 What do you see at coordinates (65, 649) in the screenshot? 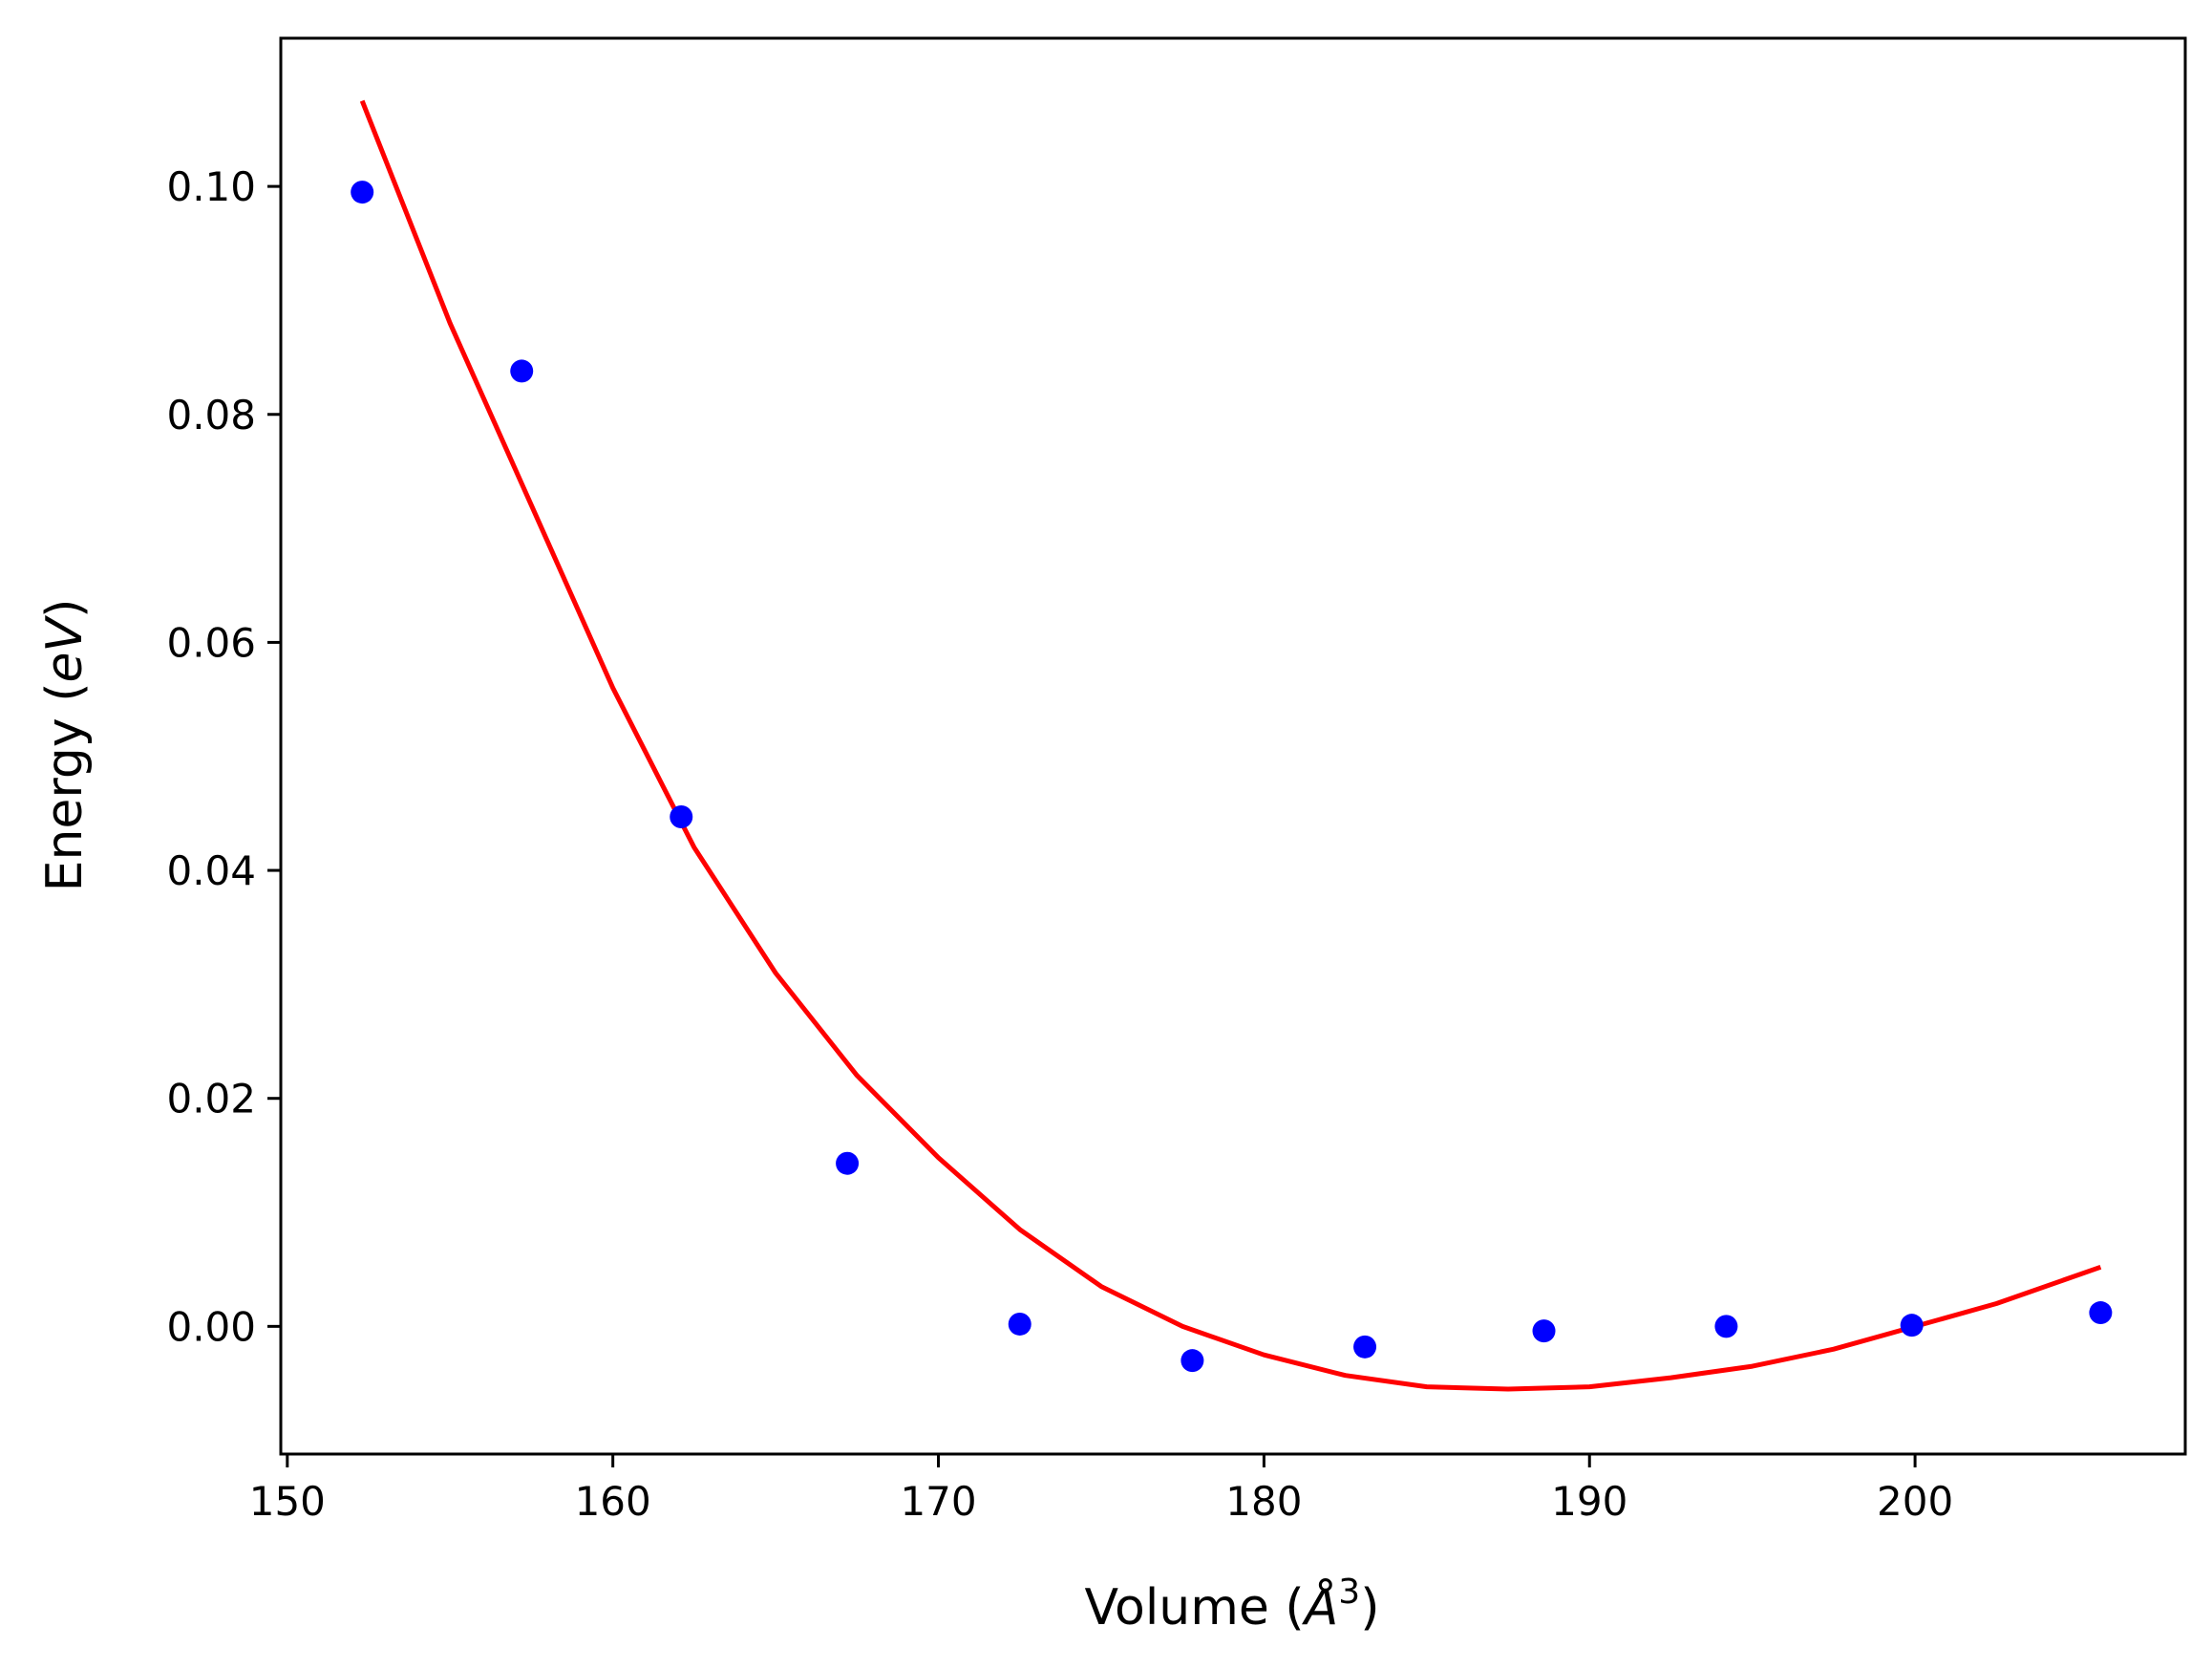
I see `y-axis-label-unit: eV` at bounding box center [65, 649].